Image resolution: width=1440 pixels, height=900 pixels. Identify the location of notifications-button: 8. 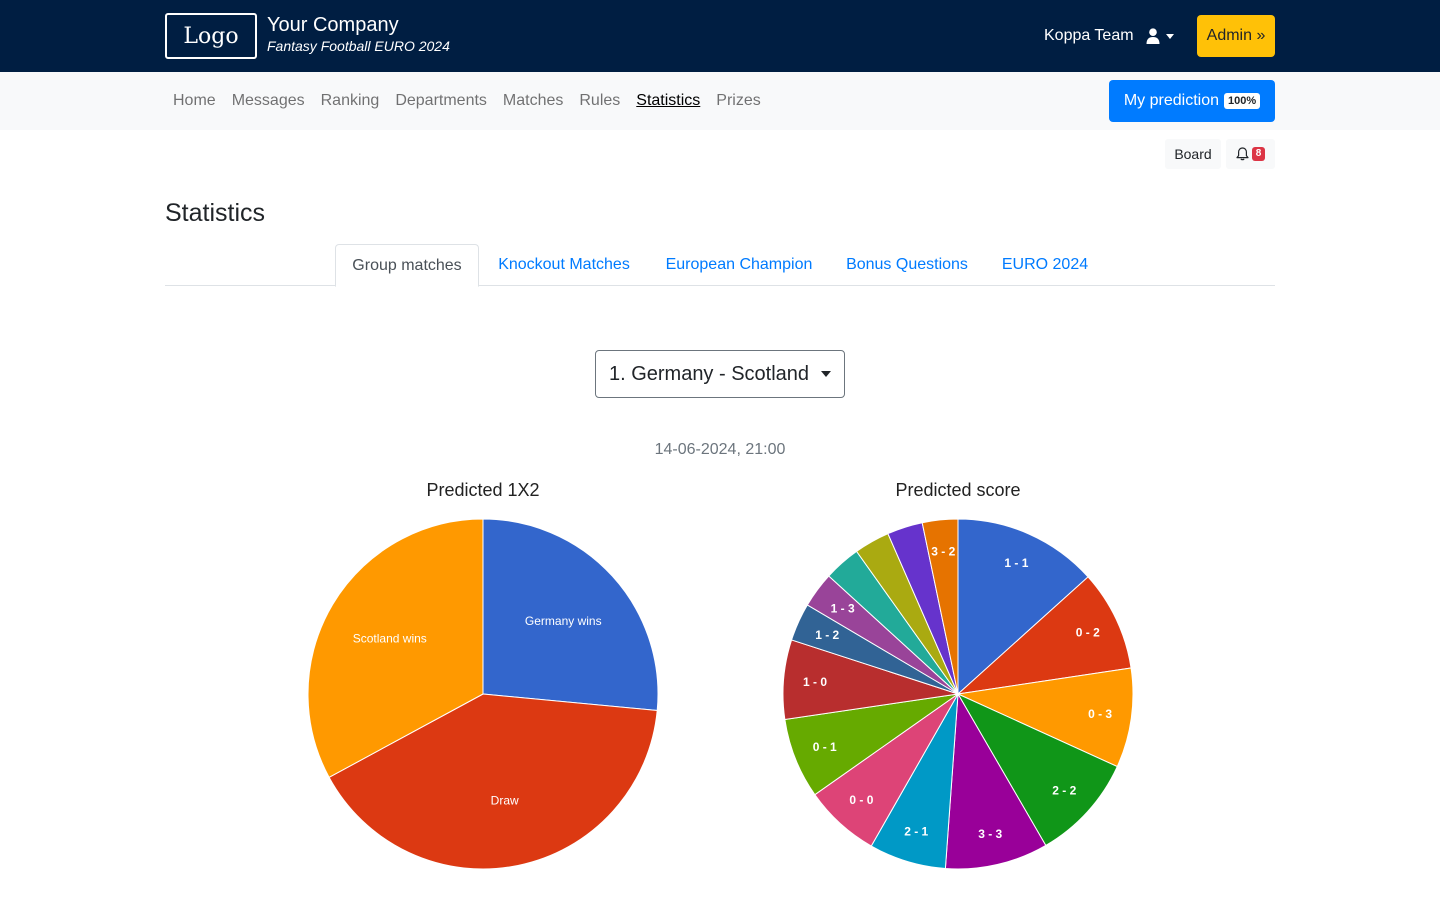
(1250, 154).